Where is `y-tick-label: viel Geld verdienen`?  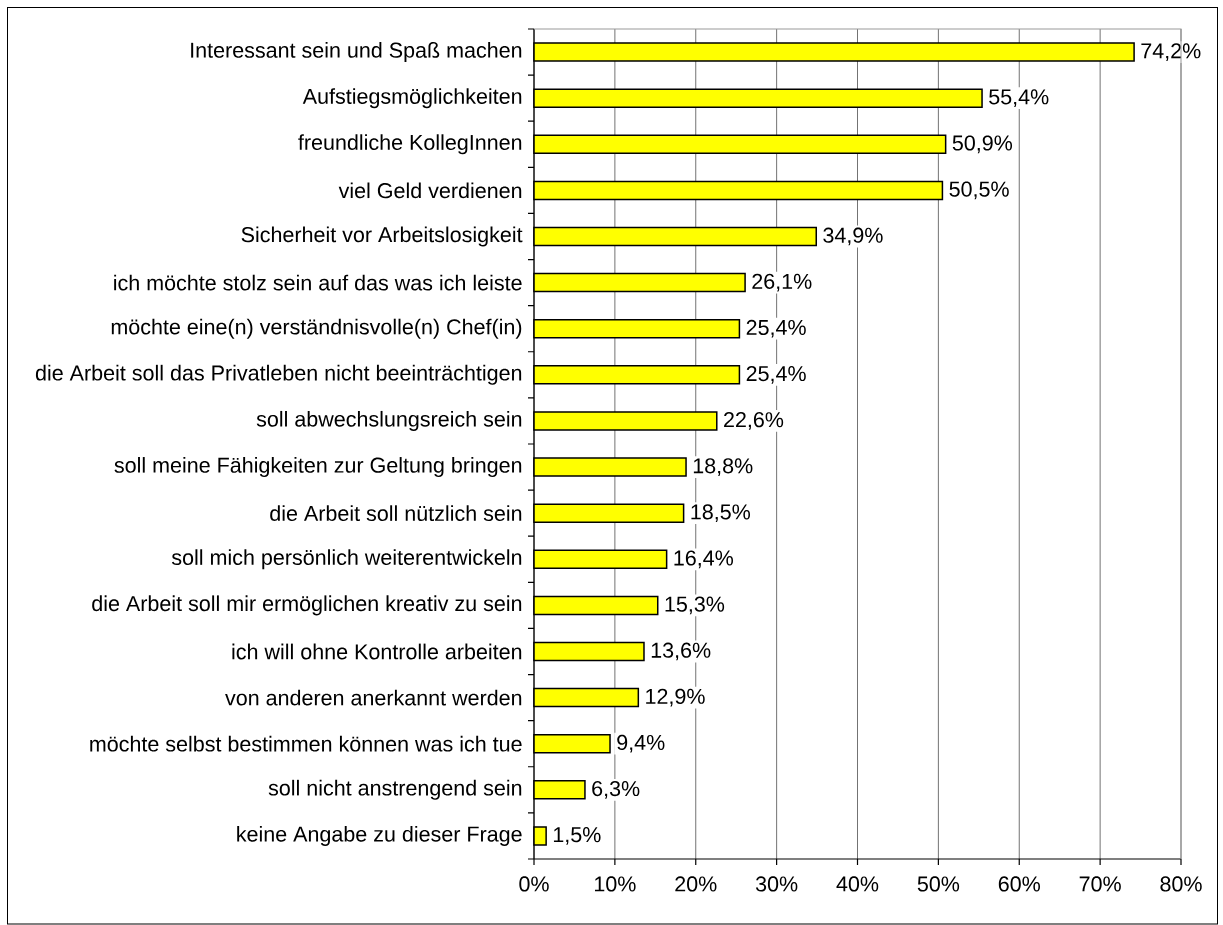 y-tick-label: viel Geld verdienen is located at coordinates (430, 190).